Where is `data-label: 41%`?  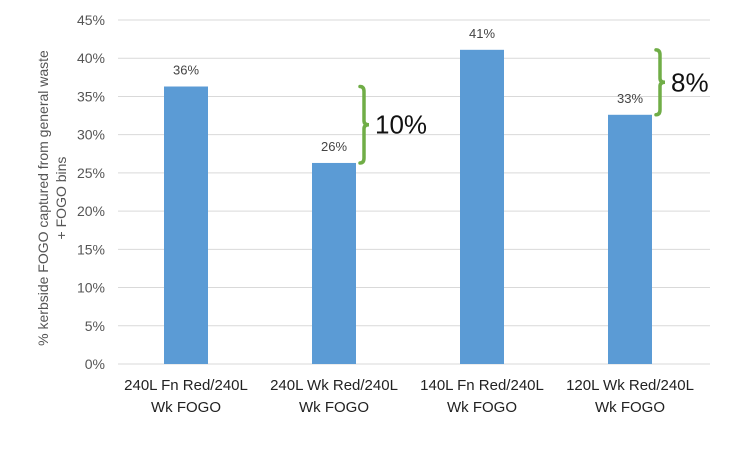 data-label: 41% is located at coordinates (482, 33).